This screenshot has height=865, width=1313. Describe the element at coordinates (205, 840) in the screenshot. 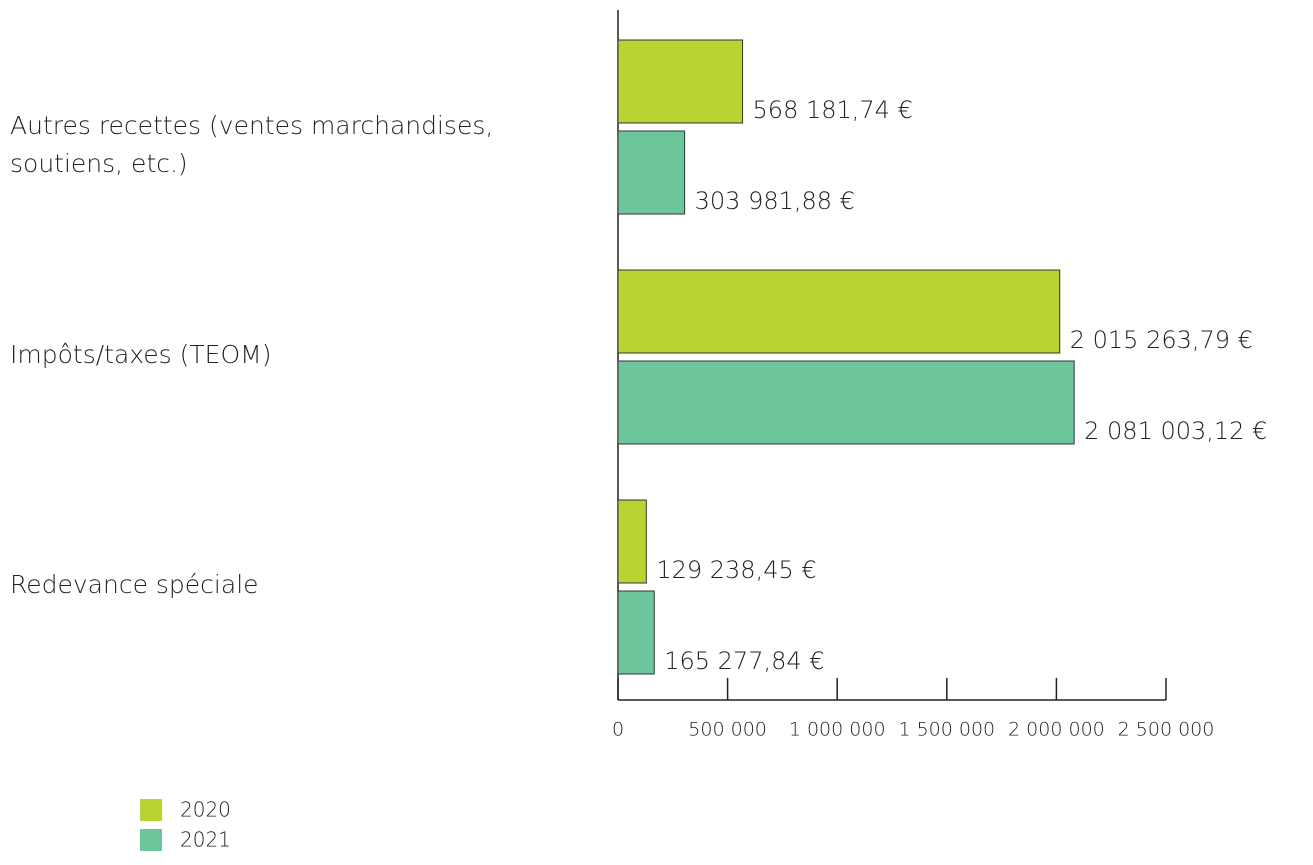

I see `legend-label: 2021` at that location.